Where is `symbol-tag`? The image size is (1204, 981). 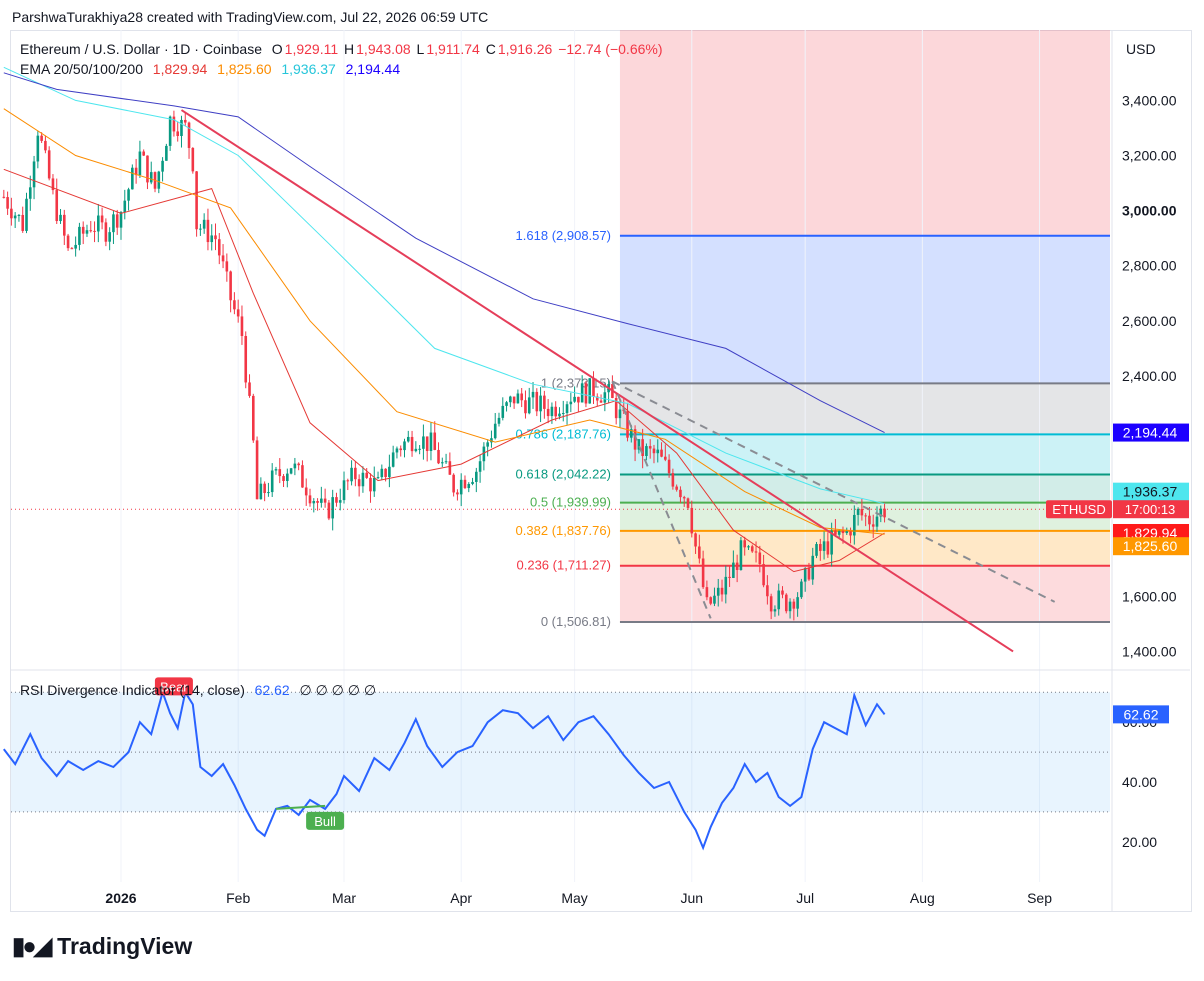
symbol-tag is located at coordinates (1079, 509).